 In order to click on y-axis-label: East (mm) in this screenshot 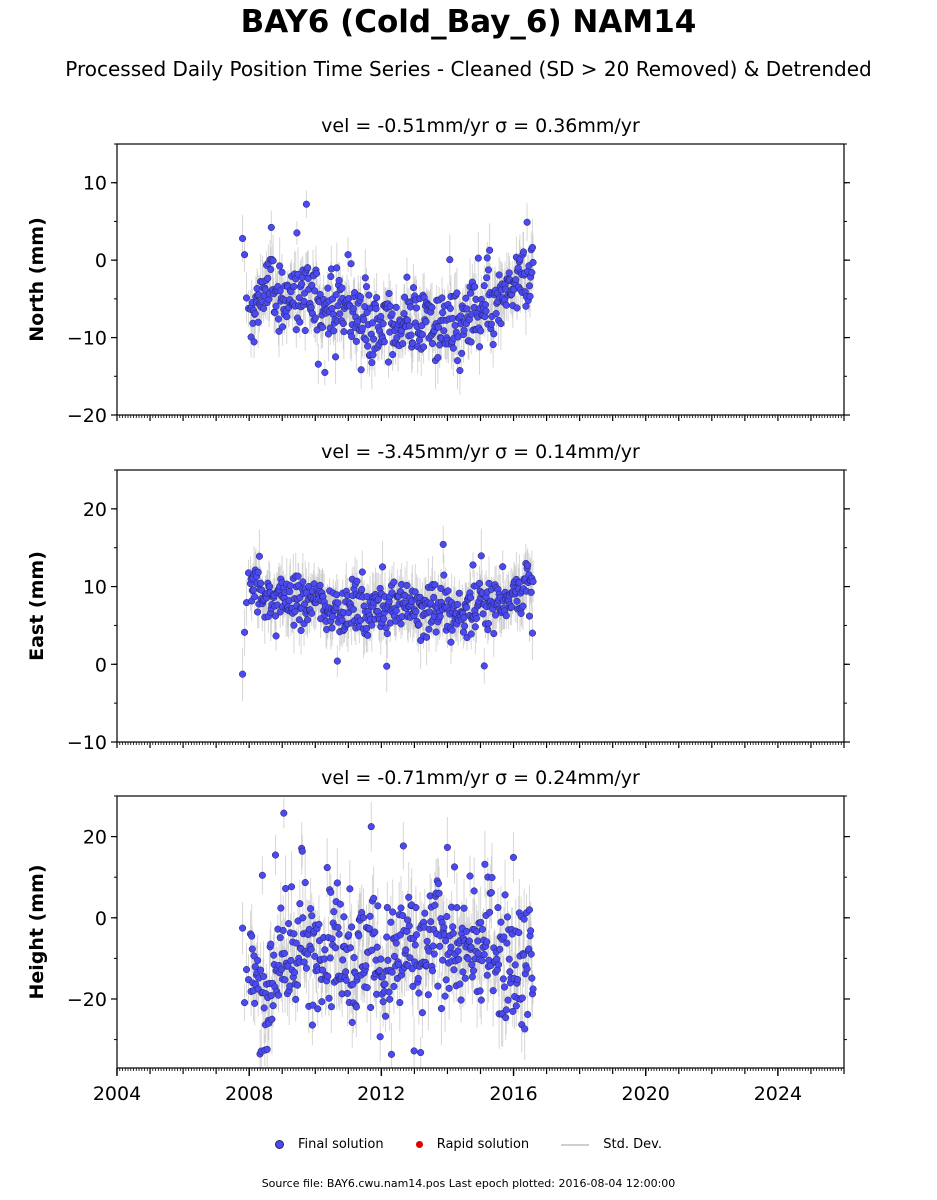, I will do `click(37, 606)`.